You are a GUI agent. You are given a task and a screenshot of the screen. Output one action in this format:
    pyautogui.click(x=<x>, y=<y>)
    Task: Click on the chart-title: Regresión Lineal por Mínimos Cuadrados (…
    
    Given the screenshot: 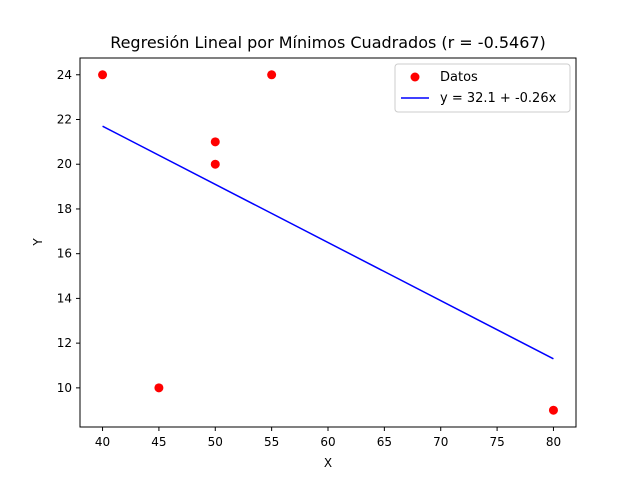 What is the action you would take?
    pyautogui.click(x=328, y=42)
    